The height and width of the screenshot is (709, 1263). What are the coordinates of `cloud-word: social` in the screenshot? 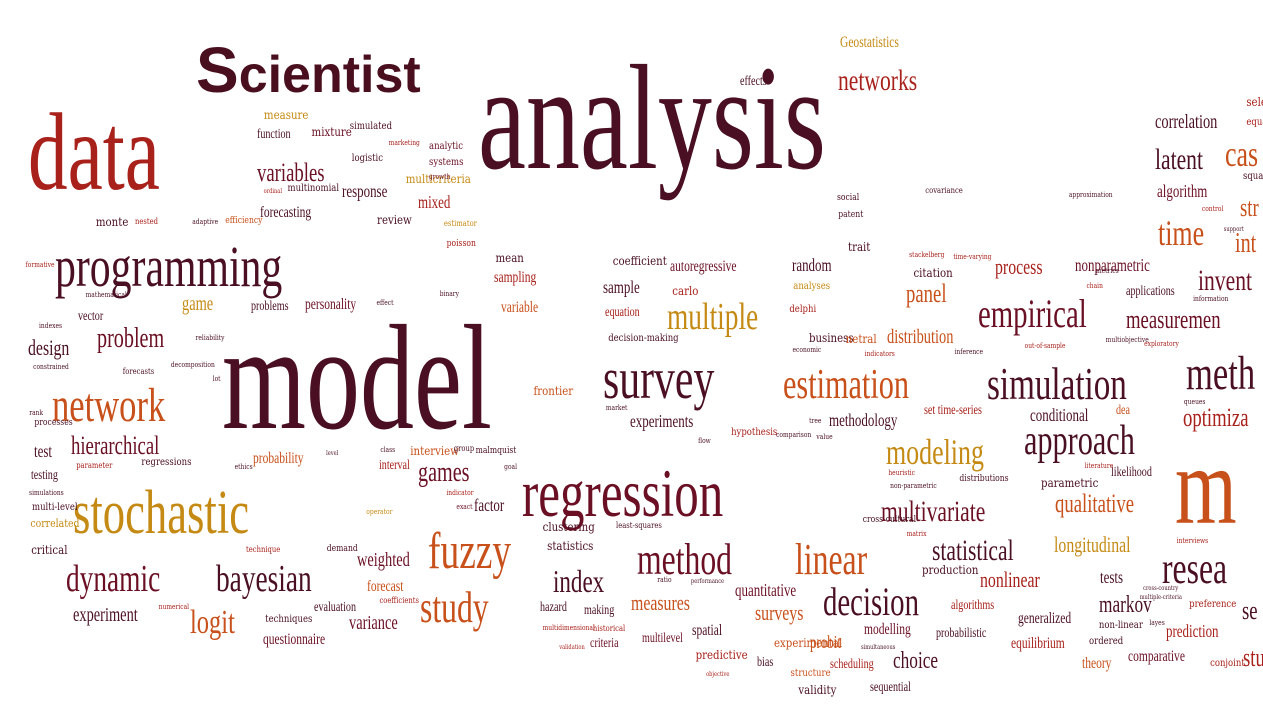 It's located at (848, 197).